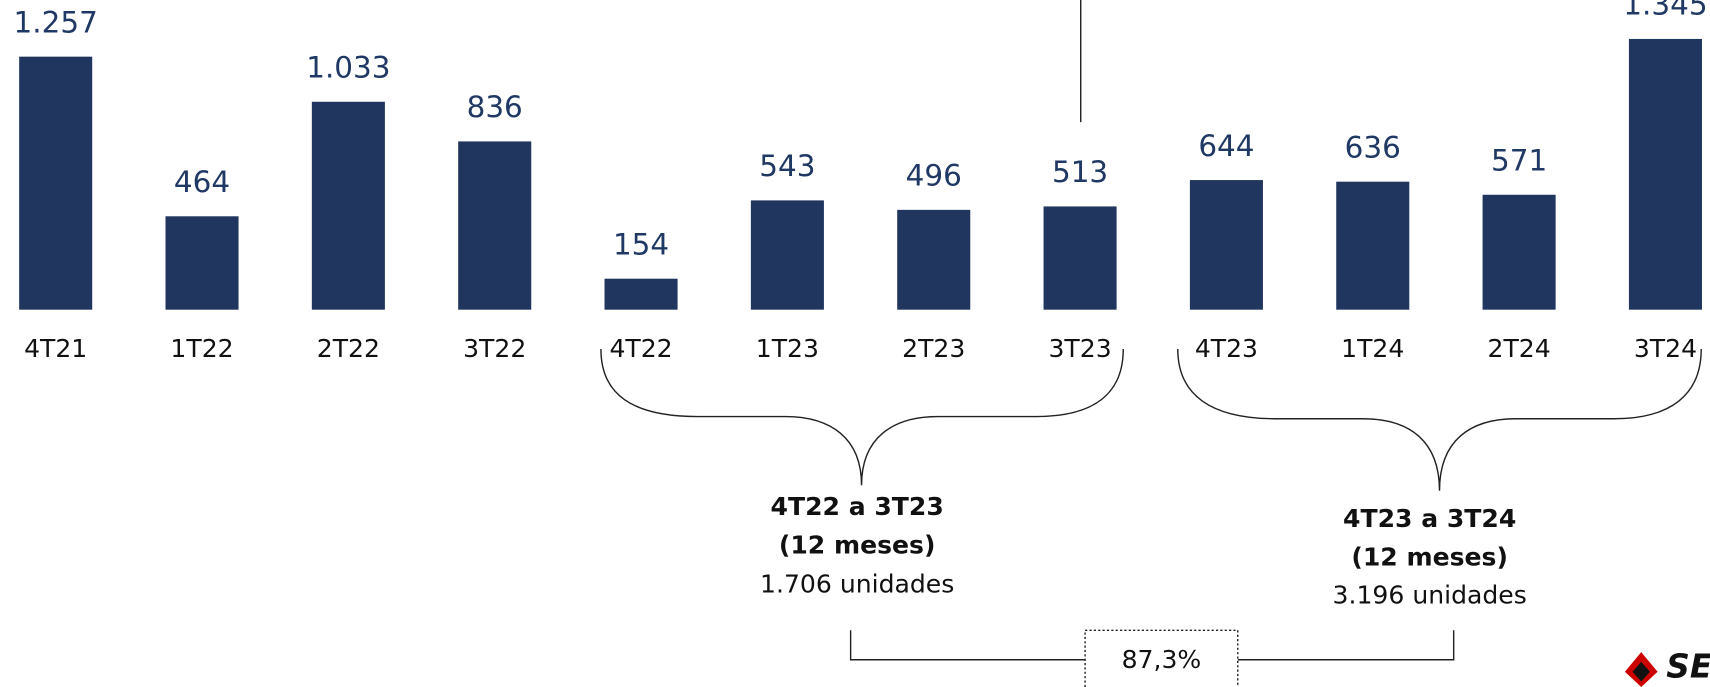 The height and width of the screenshot is (687, 1710). Describe the element at coordinates (1641, 671) in the screenshot. I see `logo-mark` at that location.